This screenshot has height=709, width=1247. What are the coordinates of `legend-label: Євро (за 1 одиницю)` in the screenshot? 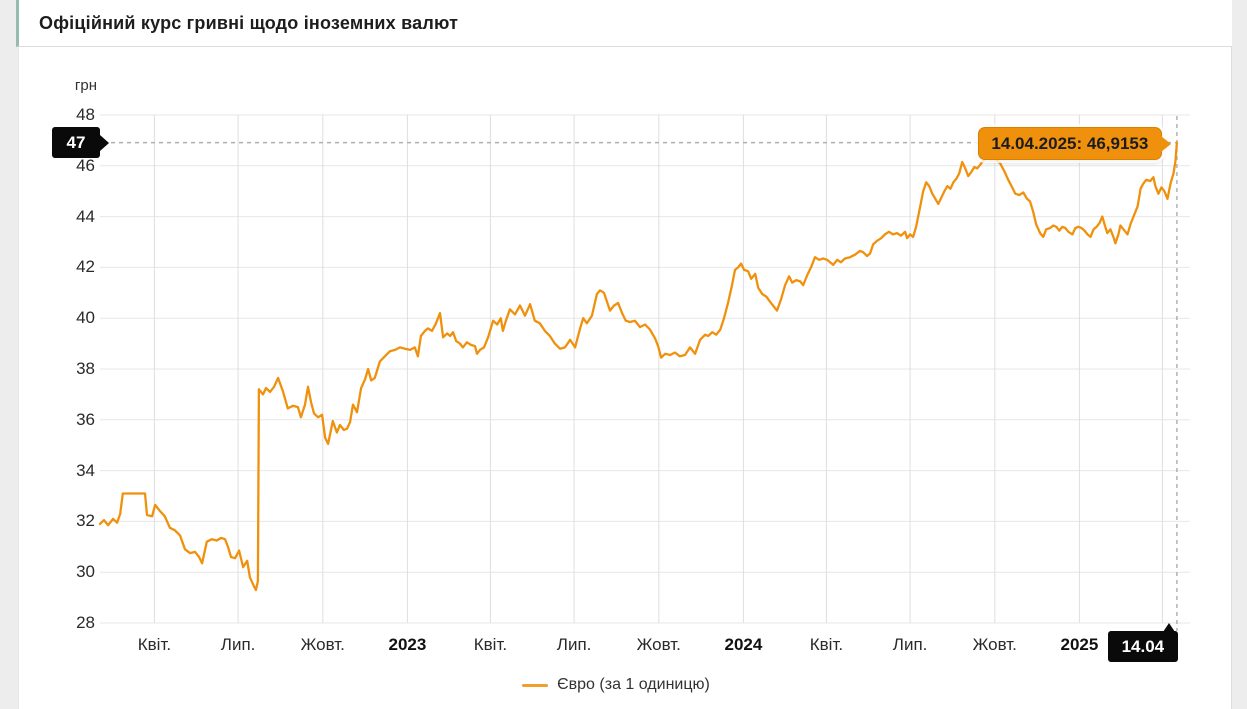 It's located at (633, 684).